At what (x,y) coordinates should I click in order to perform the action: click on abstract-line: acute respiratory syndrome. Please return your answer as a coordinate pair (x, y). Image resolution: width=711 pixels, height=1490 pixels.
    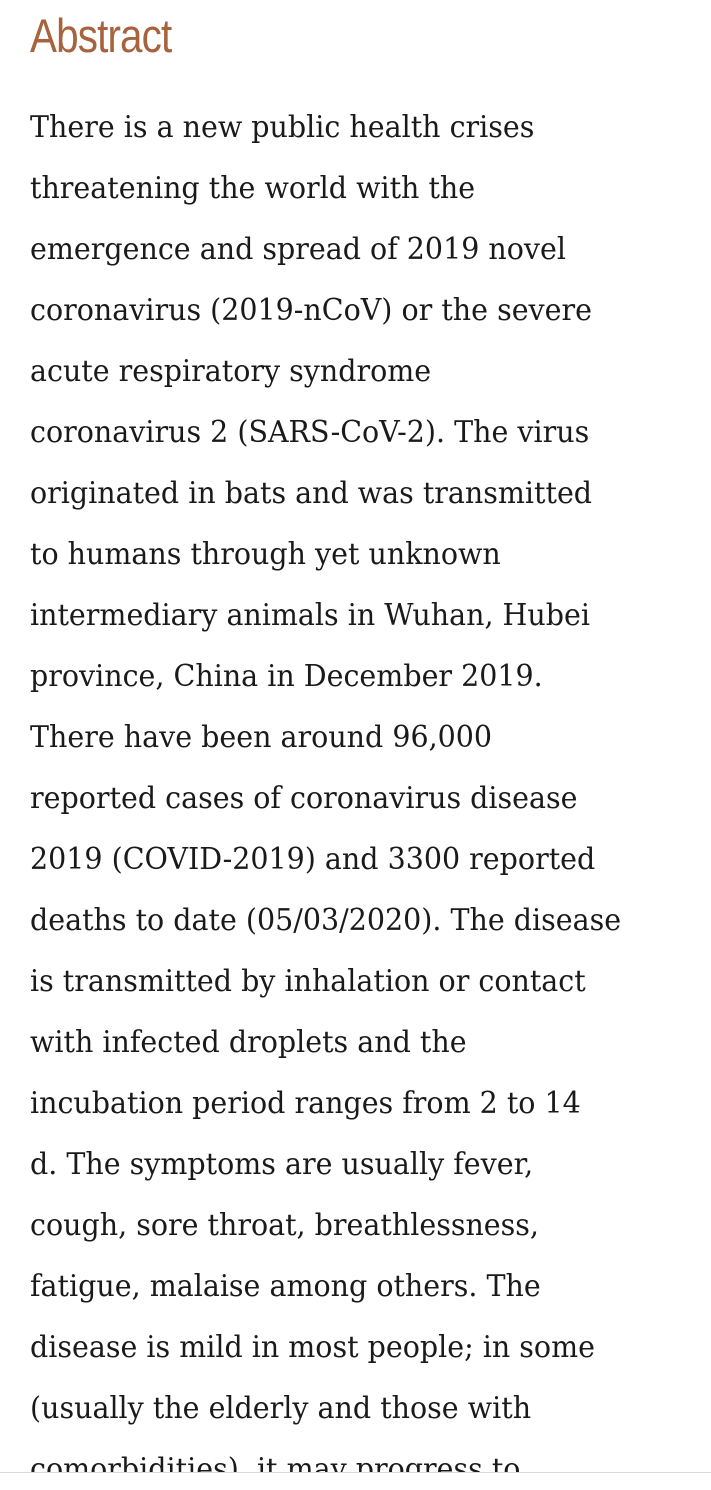
    Looking at the image, I should click on (231, 371).